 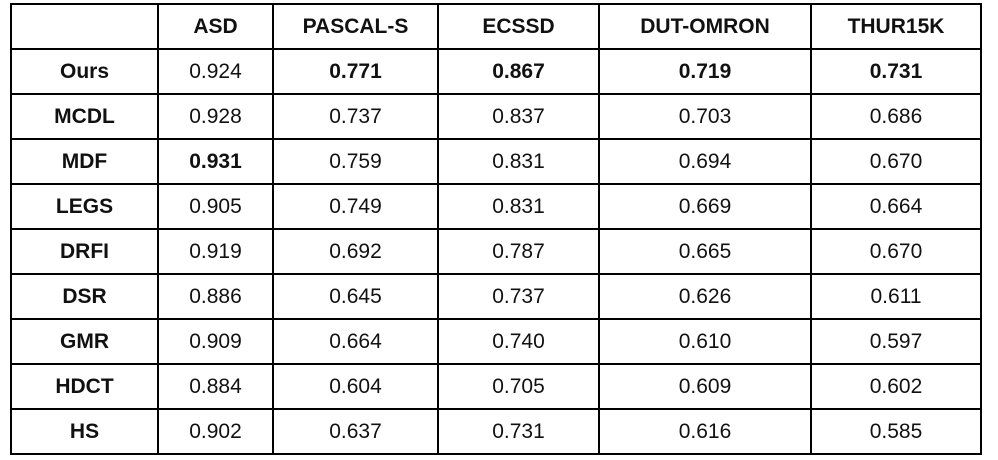 What do you see at coordinates (705, 296) in the screenshot?
I see `cell-value: 0.626` at bounding box center [705, 296].